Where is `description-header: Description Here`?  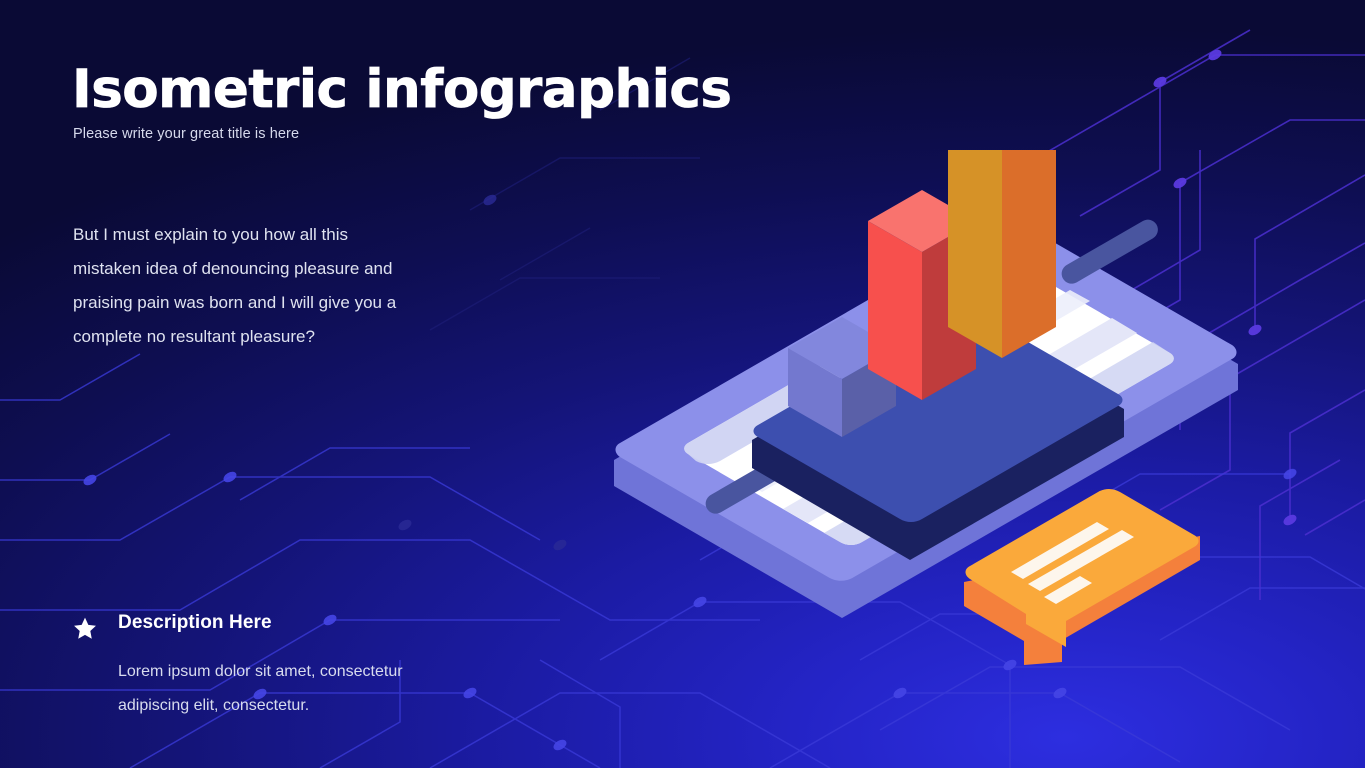 description-header: Description Here is located at coordinates (282, 629).